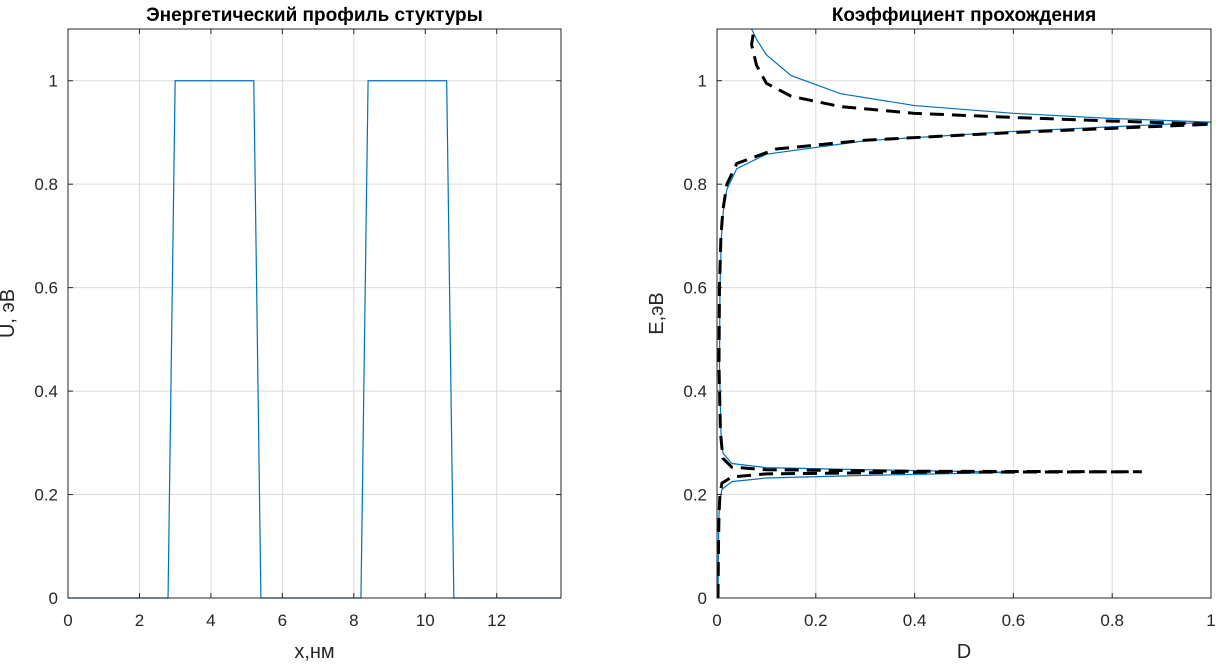 The width and height of the screenshot is (1216, 664). What do you see at coordinates (282, 620) in the screenshot?
I see `x-tick-label: 6` at bounding box center [282, 620].